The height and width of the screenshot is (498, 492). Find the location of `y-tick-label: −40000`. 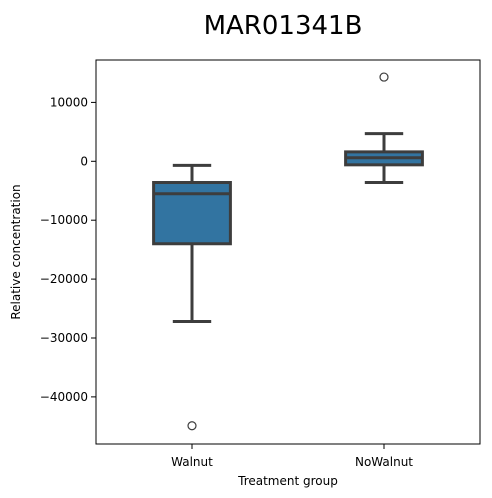

y-tick-label: −40000 is located at coordinates (64, 397).